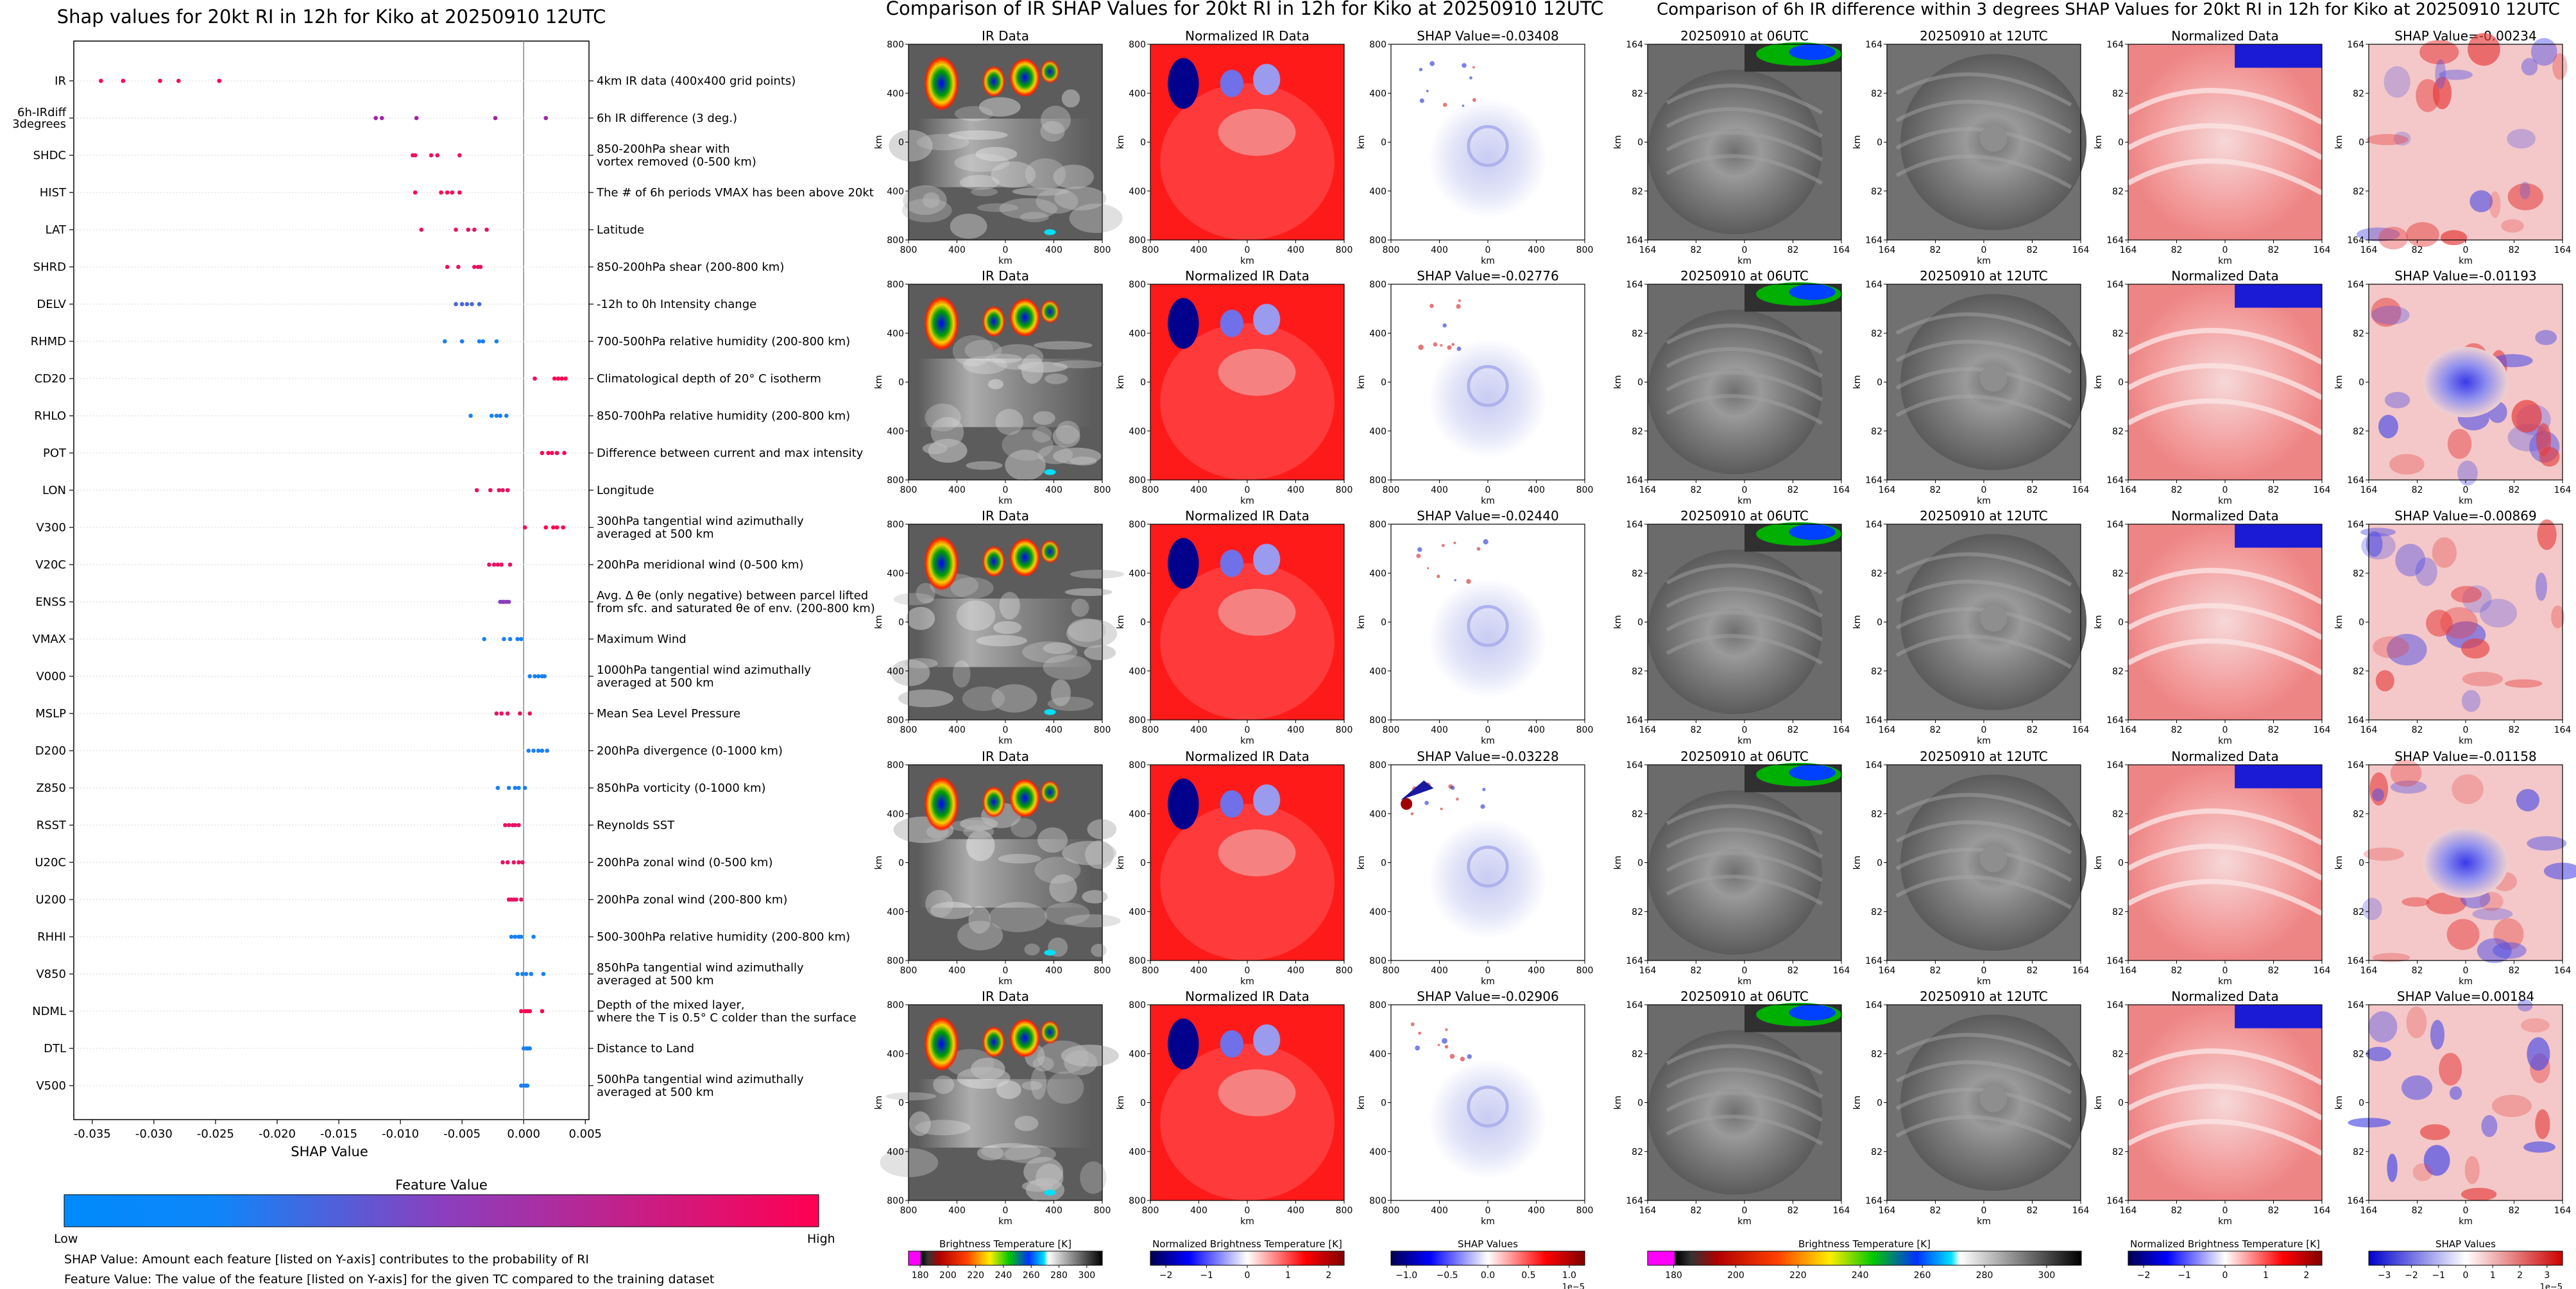 The height and width of the screenshot is (1289, 2576). I want to click on feature-description: 200hPa divergence (0-1000 km), so click(690, 751).